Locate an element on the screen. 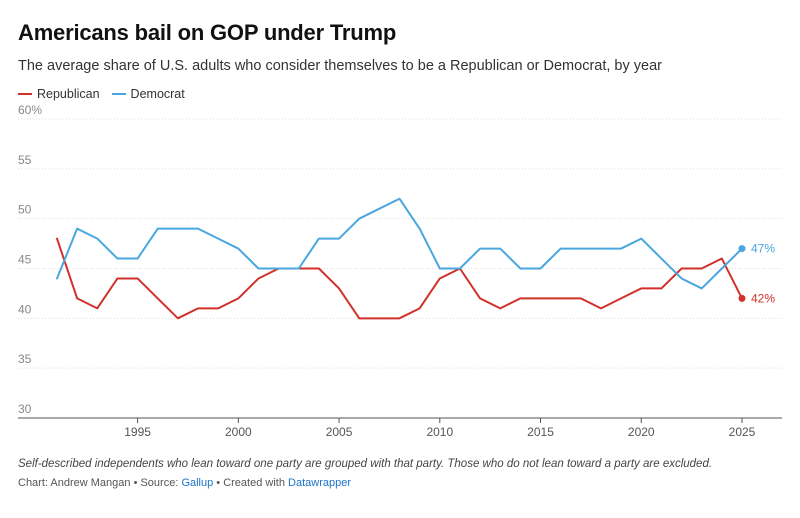  legend-item-republican: Republican is located at coordinates (59, 94).